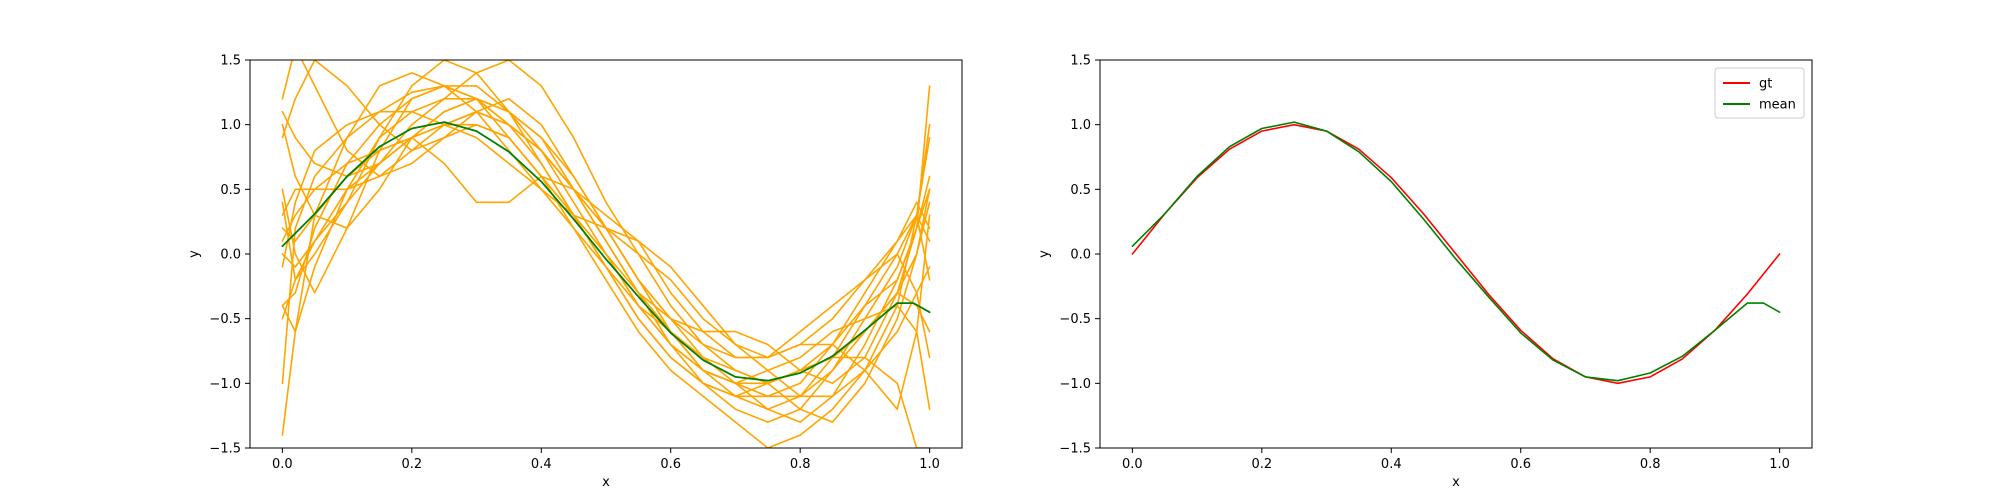 This screenshot has height=500, width=2000. I want to click on legend-frame, so click(1759, 93).